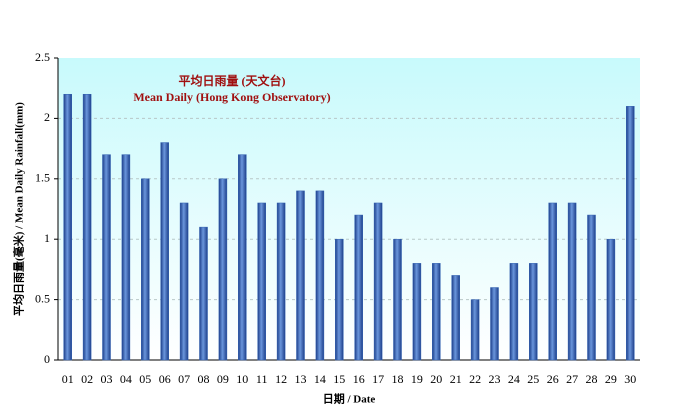  Describe the element at coordinates (339, 379) in the screenshot. I see `x-tick-label: 15` at that location.